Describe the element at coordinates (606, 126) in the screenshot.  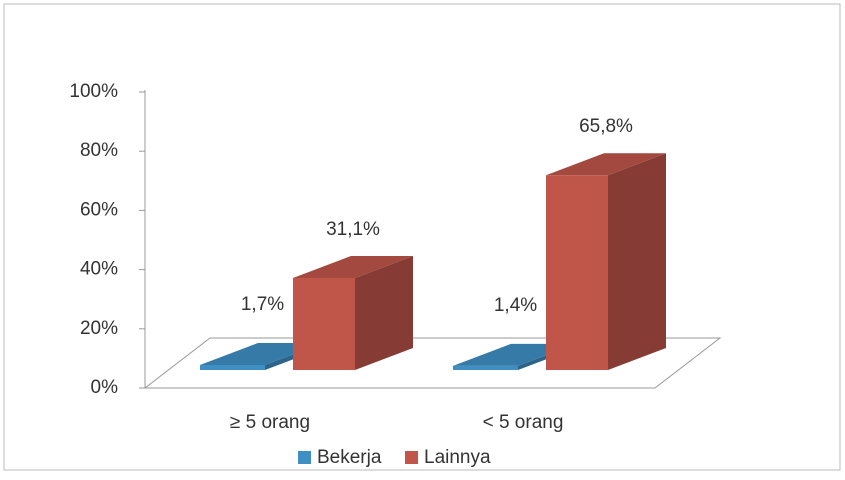
I see `data-label: 65,8%` at that location.